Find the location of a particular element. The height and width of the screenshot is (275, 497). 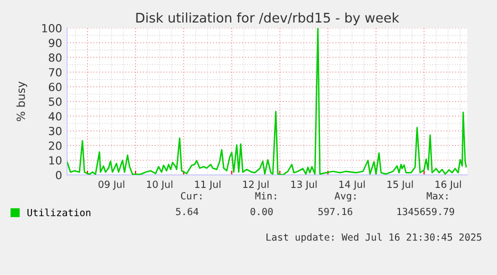

text: Min: is located at coordinates (265, 196).